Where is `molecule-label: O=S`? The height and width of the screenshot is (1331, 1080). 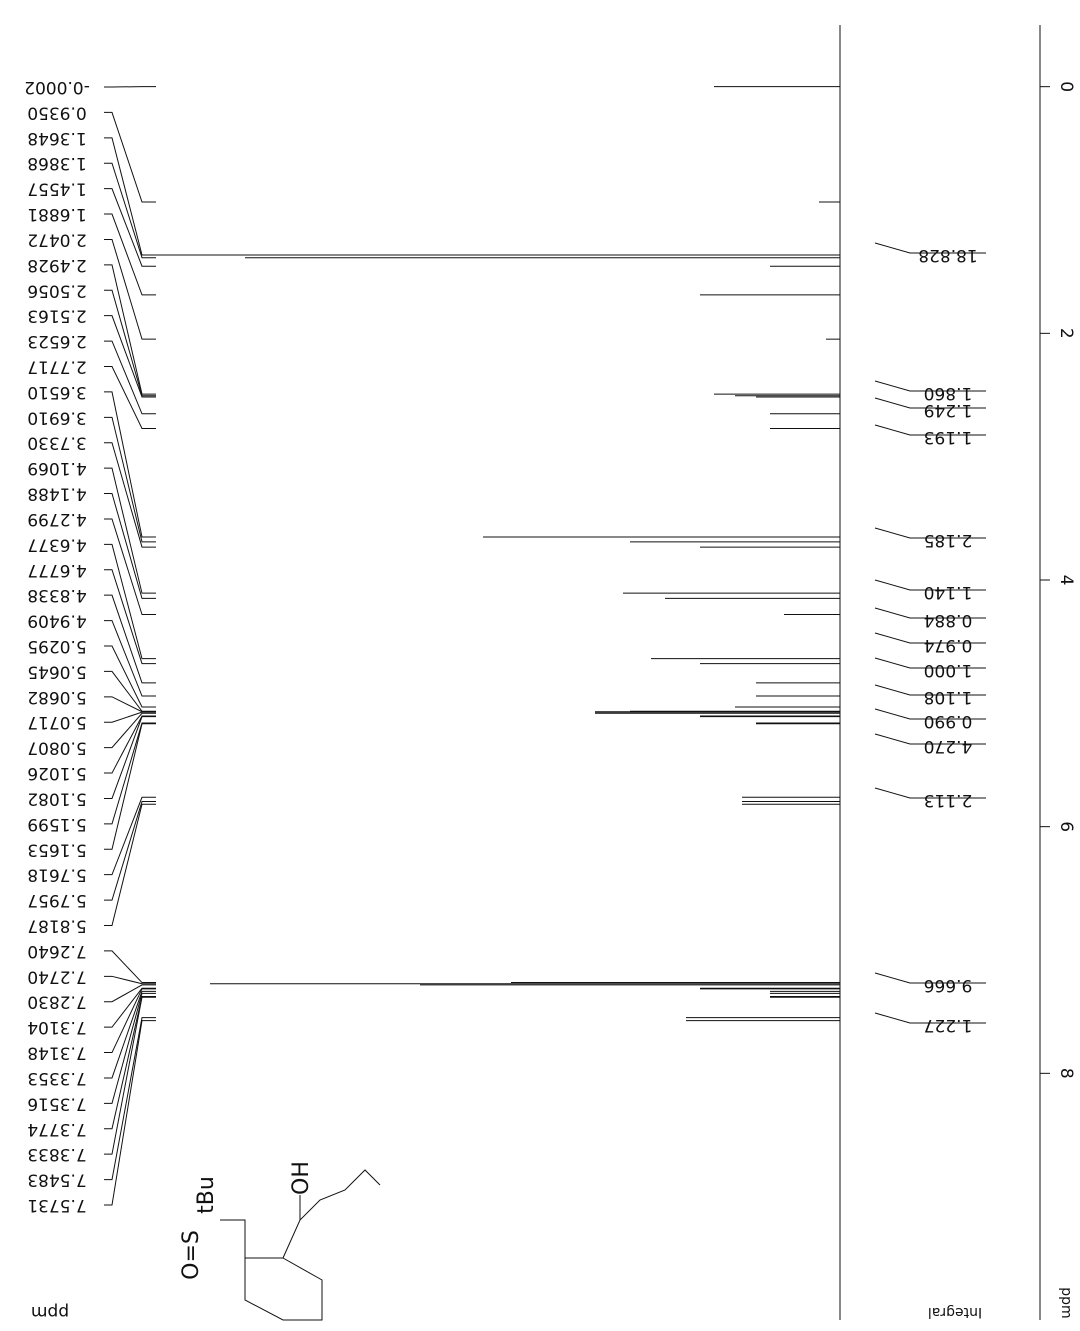
molecule-label: O=S is located at coordinates (191, 1255).